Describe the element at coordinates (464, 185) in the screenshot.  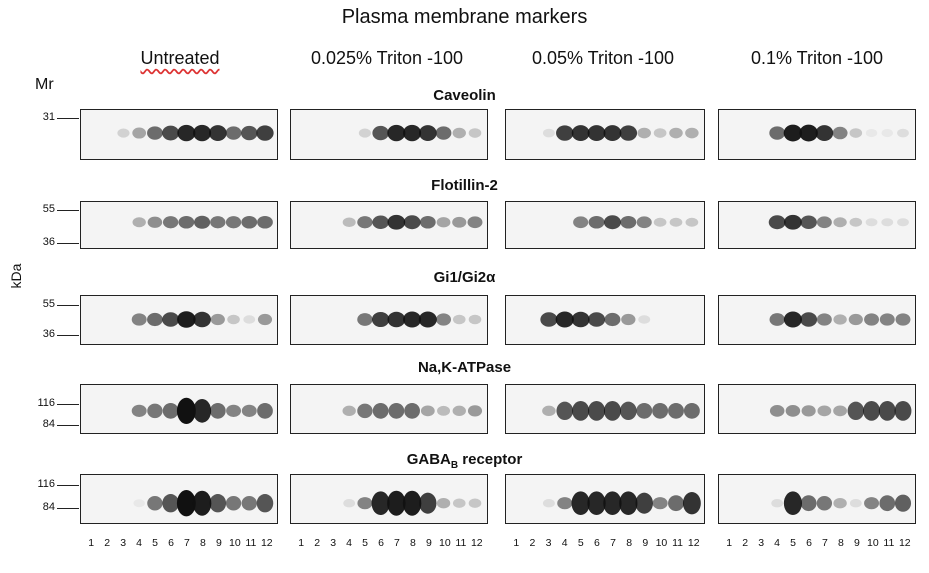
I see `blot-title-flotillin: Flotillin-2` at that location.